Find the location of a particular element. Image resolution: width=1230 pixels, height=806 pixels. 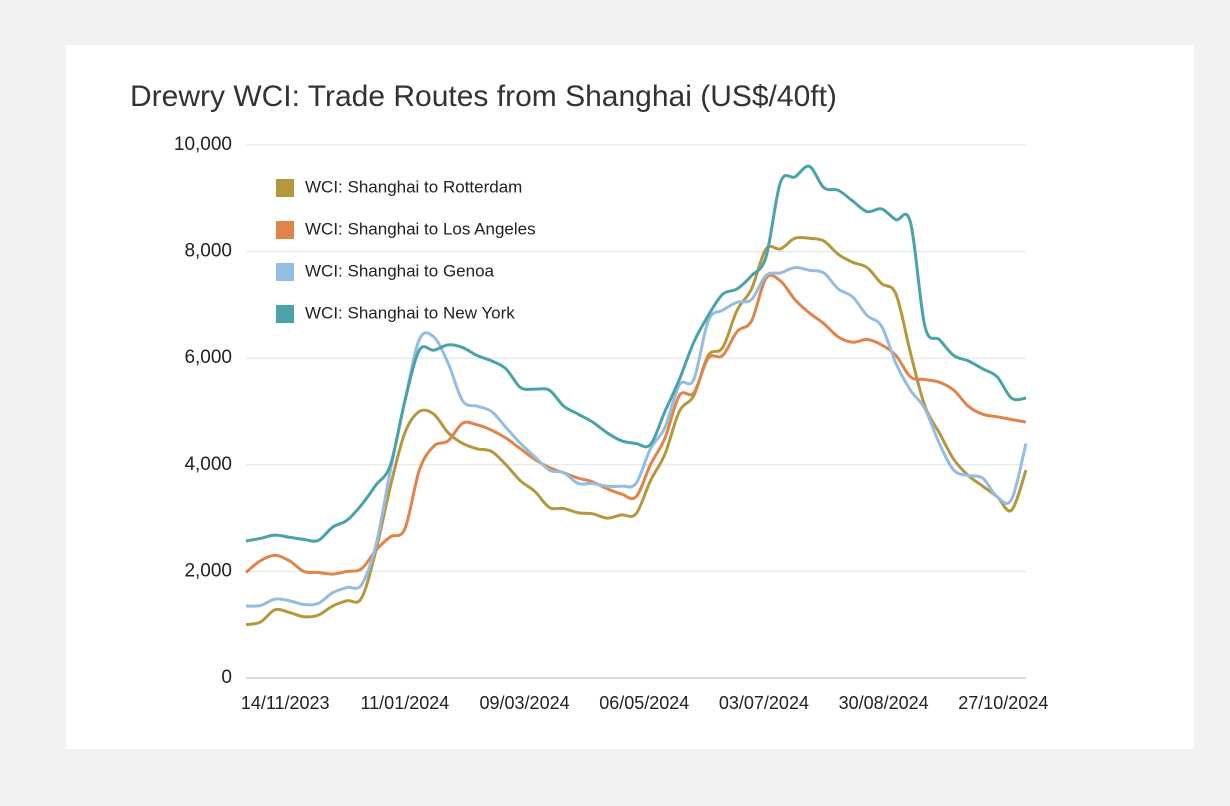

y-tick-label: 2,000 is located at coordinates (208, 570).